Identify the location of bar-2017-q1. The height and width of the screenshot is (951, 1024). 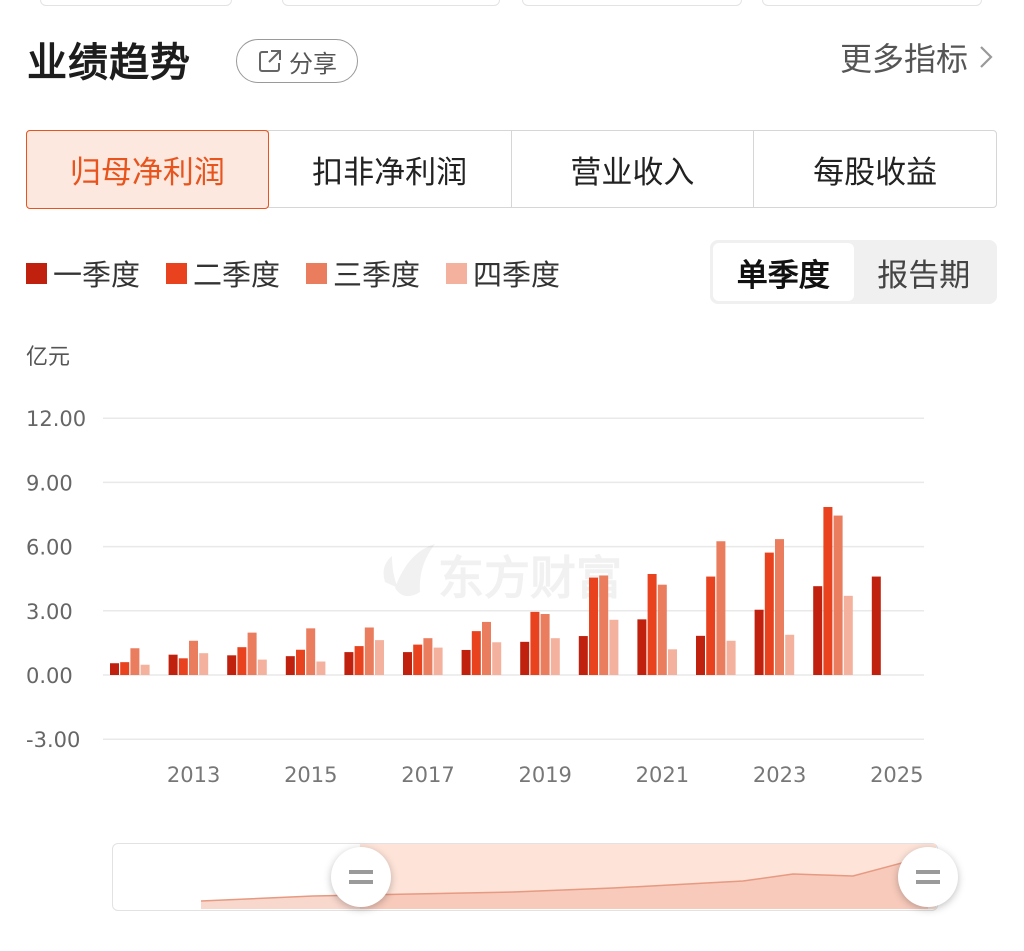
(407, 663).